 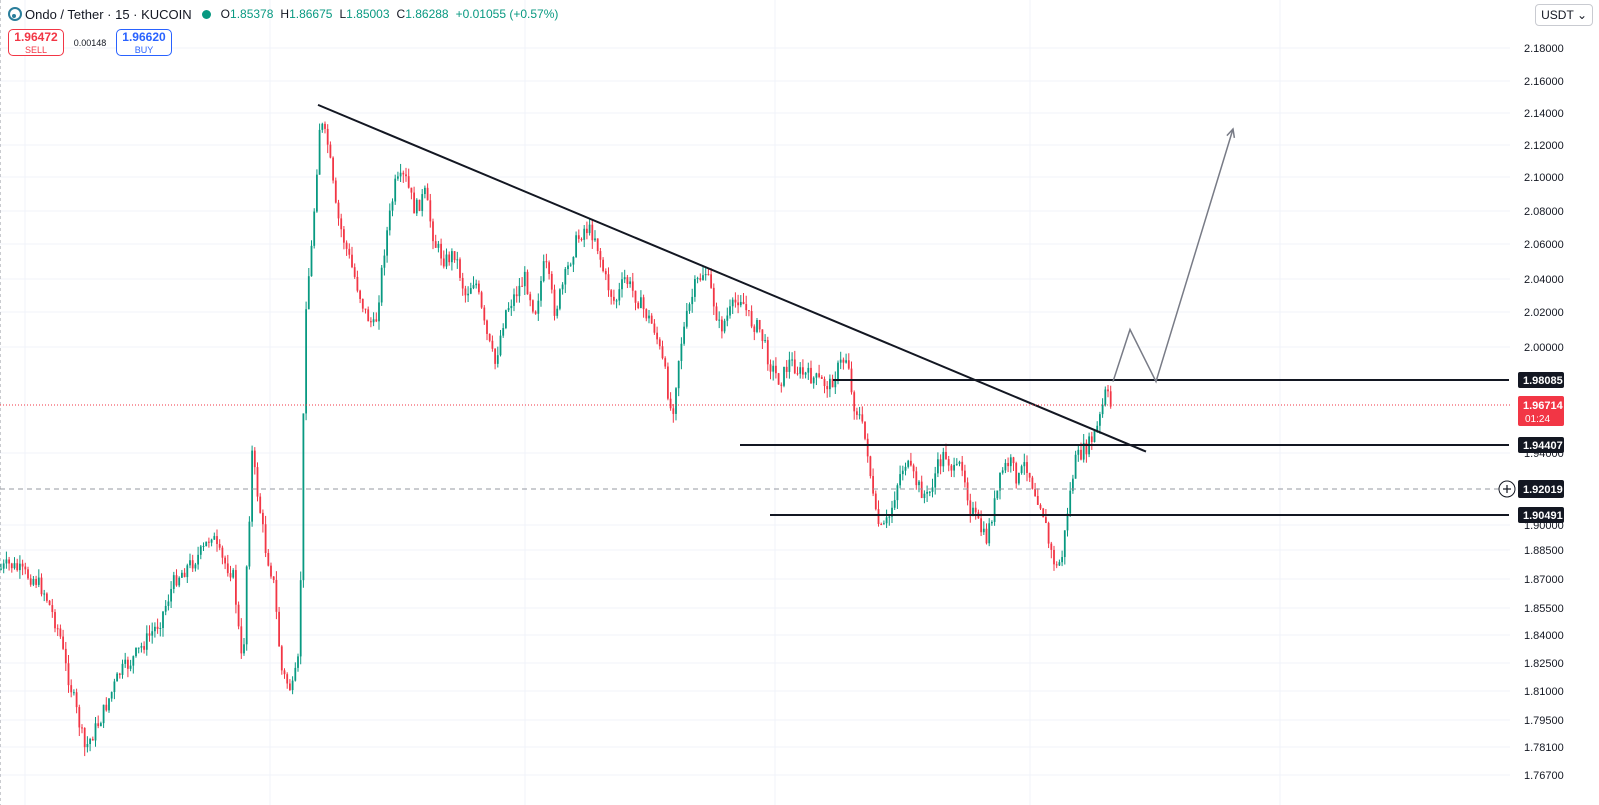 What do you see at coordinates (108, 14) in the screenshot?
I see `symbol-title: Ondo / Tether · 15 · KUCOIN` at bounding box center [108, 14].